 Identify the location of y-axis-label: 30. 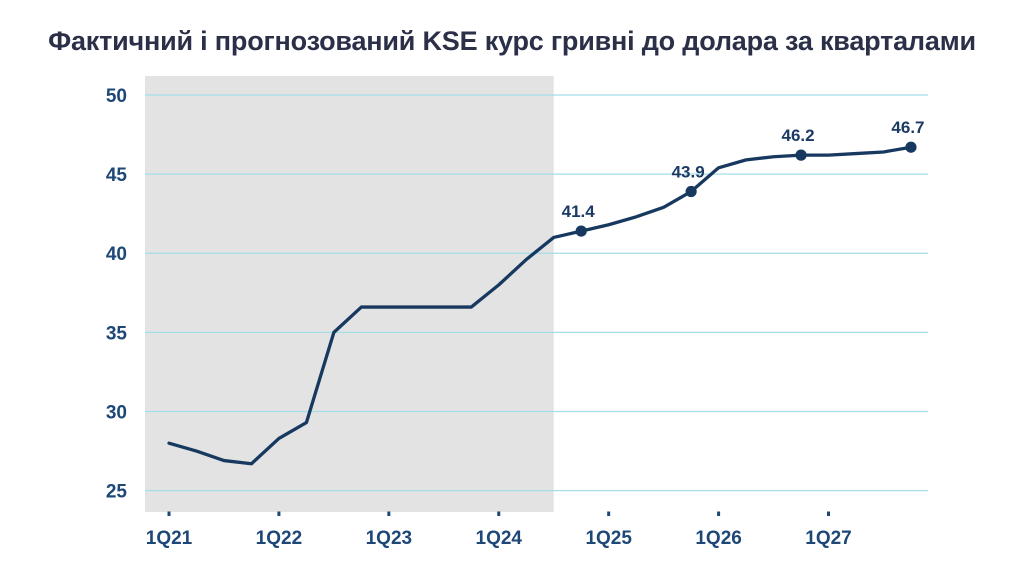
(116, 413).